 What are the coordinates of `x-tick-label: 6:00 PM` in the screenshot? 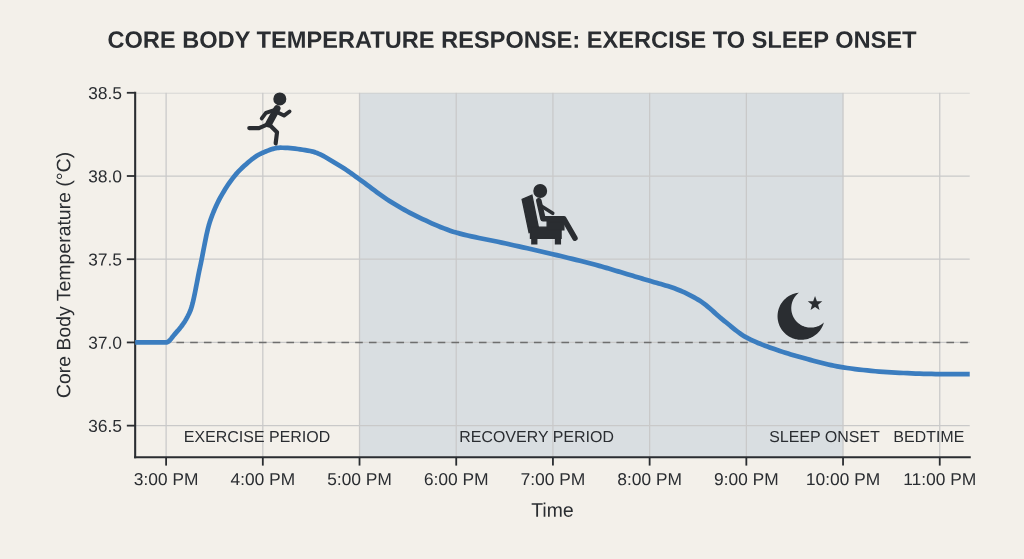 It's located at (456, 479).